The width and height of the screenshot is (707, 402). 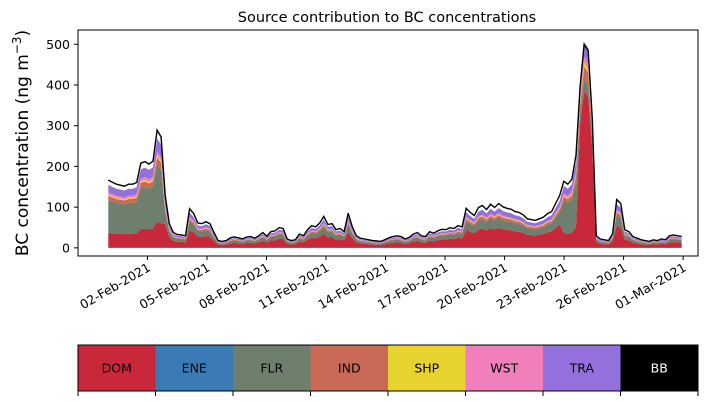 I want to click on legend-label-ind: IND, so click(x=349, y=368).